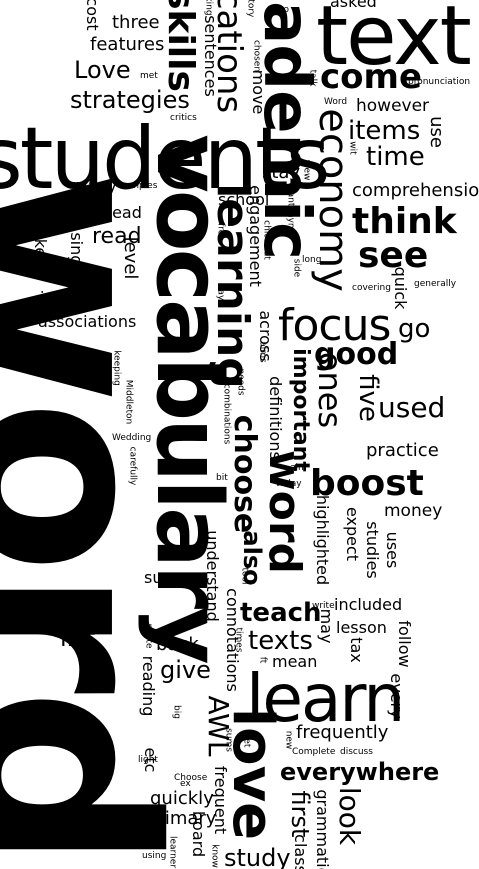 This screenshot has height=869, width=479. I want to click on cloud-word-good: good, so click(356, 354).